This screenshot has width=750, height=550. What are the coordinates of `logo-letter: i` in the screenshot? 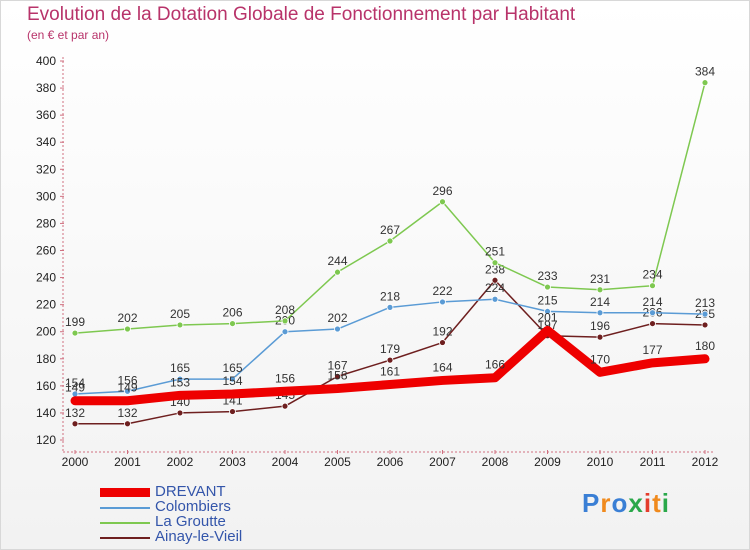 It's located at (665, 503).